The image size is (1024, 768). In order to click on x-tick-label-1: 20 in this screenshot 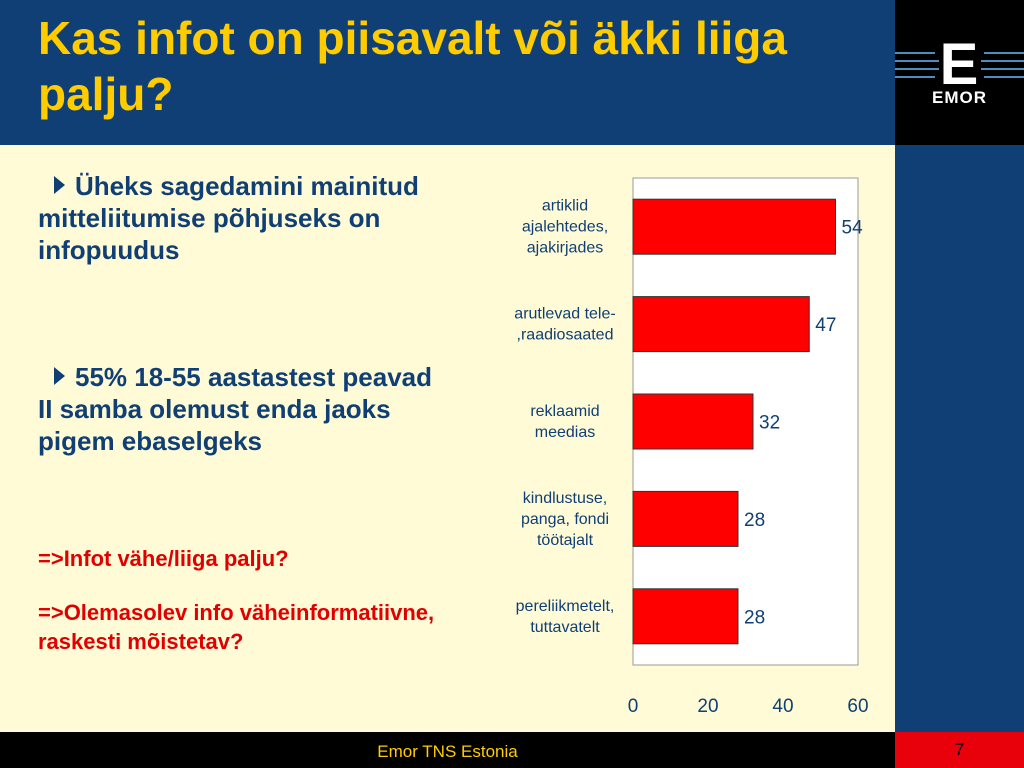, I will do `click(707, 706)`.